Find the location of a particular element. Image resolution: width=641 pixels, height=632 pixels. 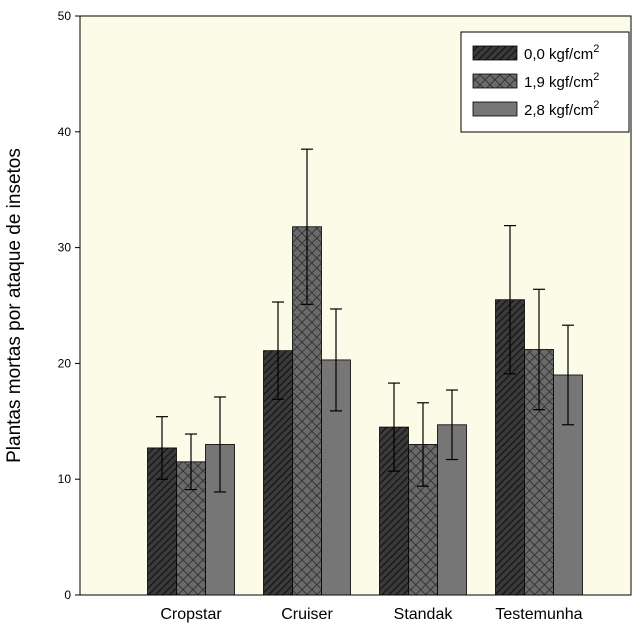

x-axis-labels: Cropstar Cruiser Standak Testemunha is located at coordinates (371, 614).